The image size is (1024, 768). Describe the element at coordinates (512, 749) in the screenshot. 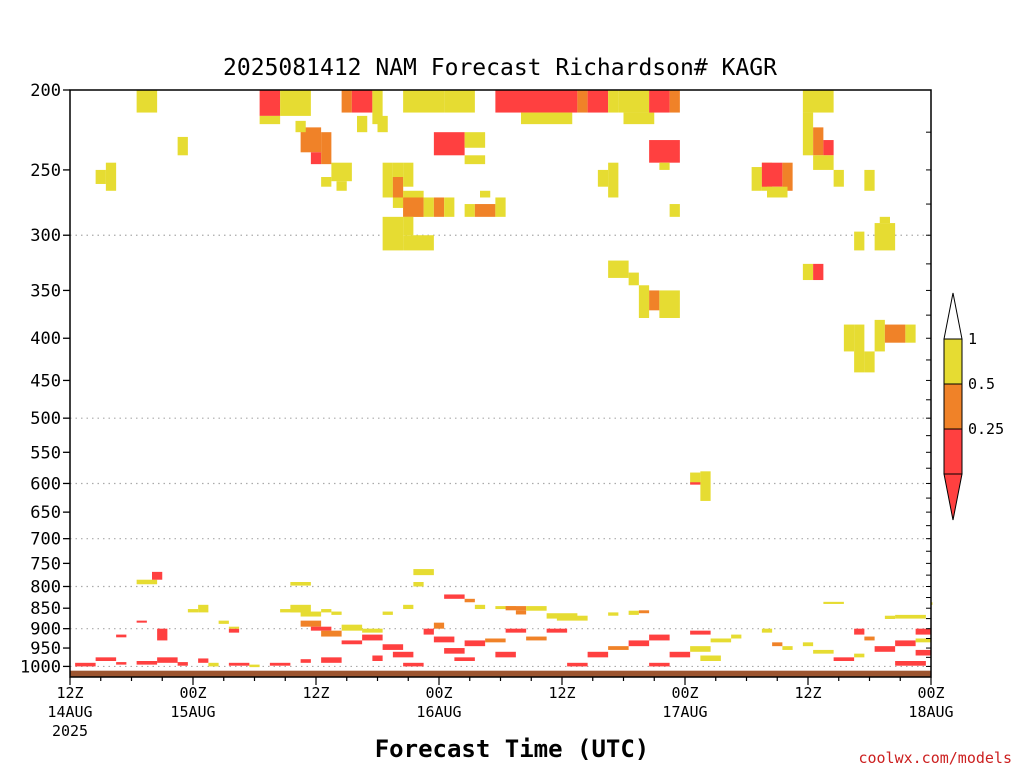

I see `x-axis-label: Forecast Time (UTC)` at that location.